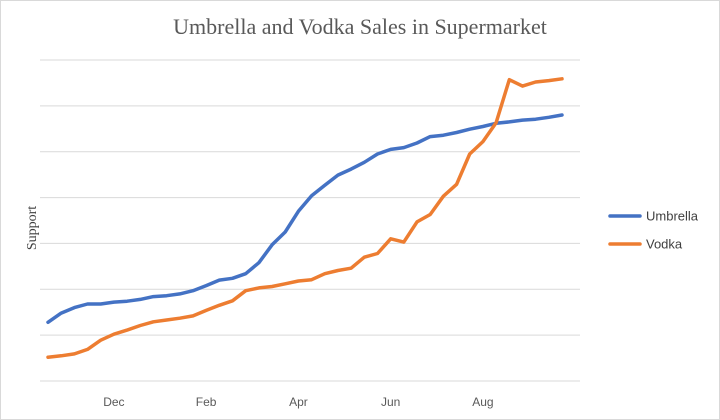 The image size is (720, 420). What do you see at coordinates (390, 402) in the screenshot?
I see `x-tick-label: Jun` at bounding box center [390, 402].